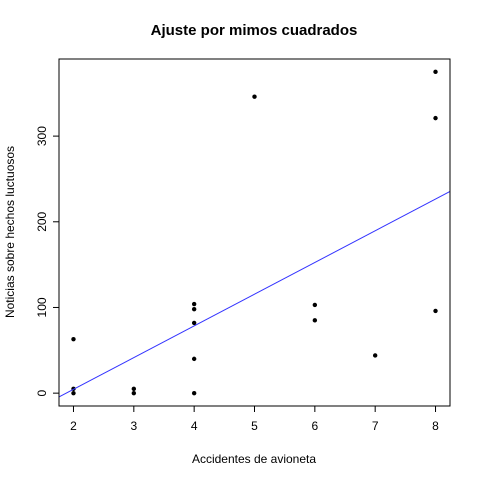 This screenshot has height=485, width=480. I want to click on y-axis: 0 100 200 300, so click(47, 261).